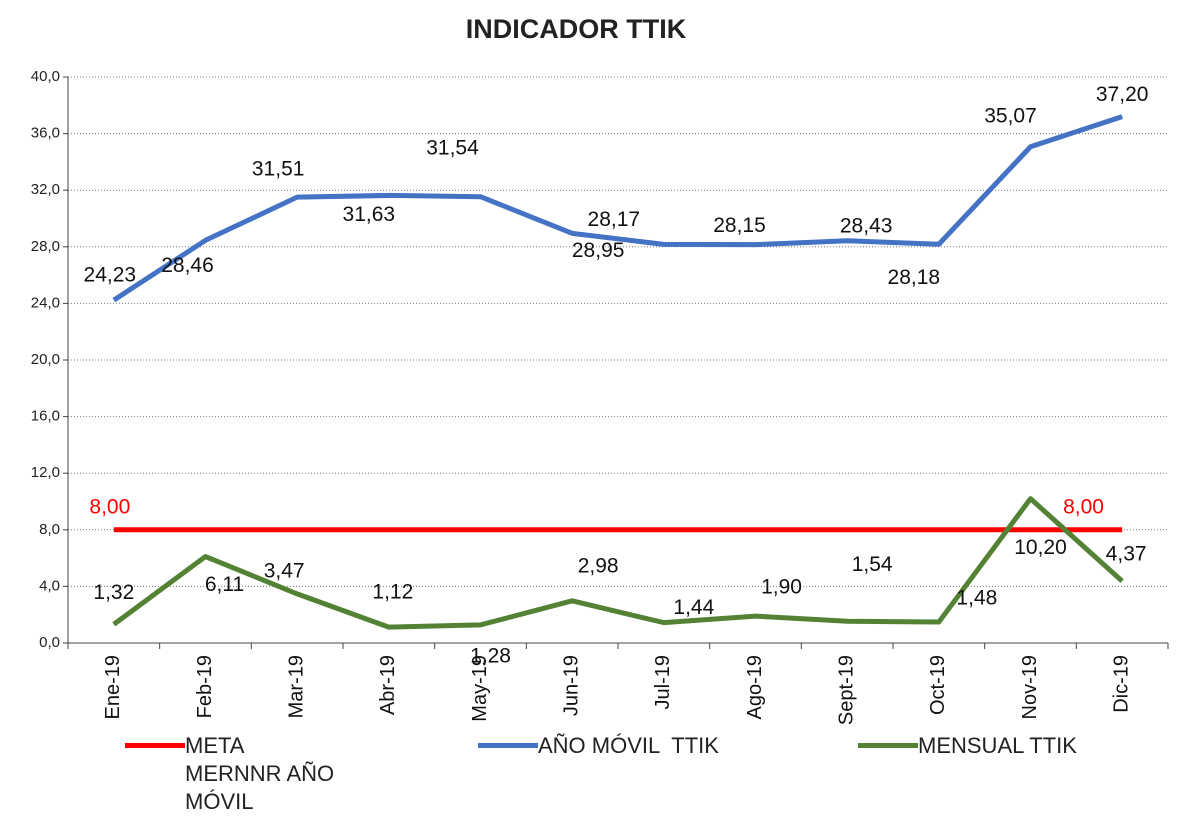 Image resolution: width=1180 pixels, height=818 pixels. I want to click on y-tick-label: 24,0, so click(45, 302).